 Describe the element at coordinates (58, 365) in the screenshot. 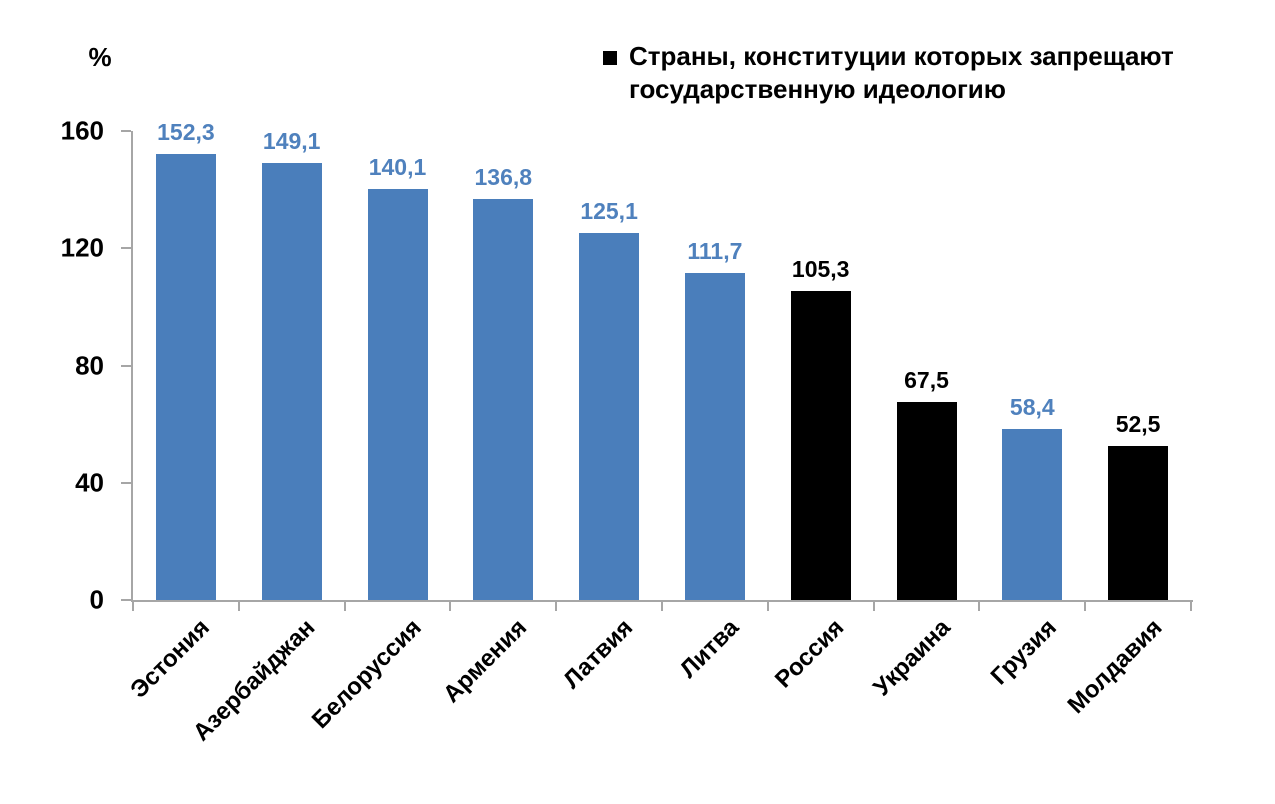

I see `y-axis-tick-labels: 0 40 80 120 160` at that location.